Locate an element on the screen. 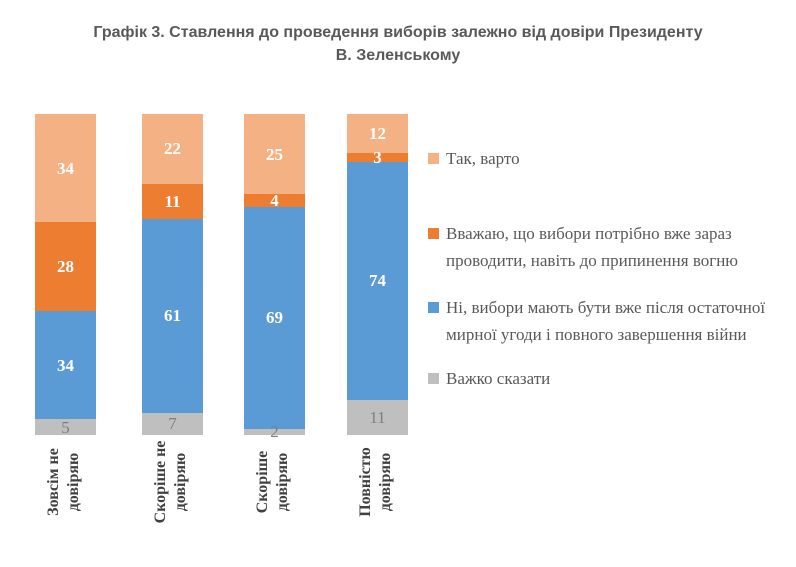  segment-value-label: 28 is located at coordinates (65, 267).